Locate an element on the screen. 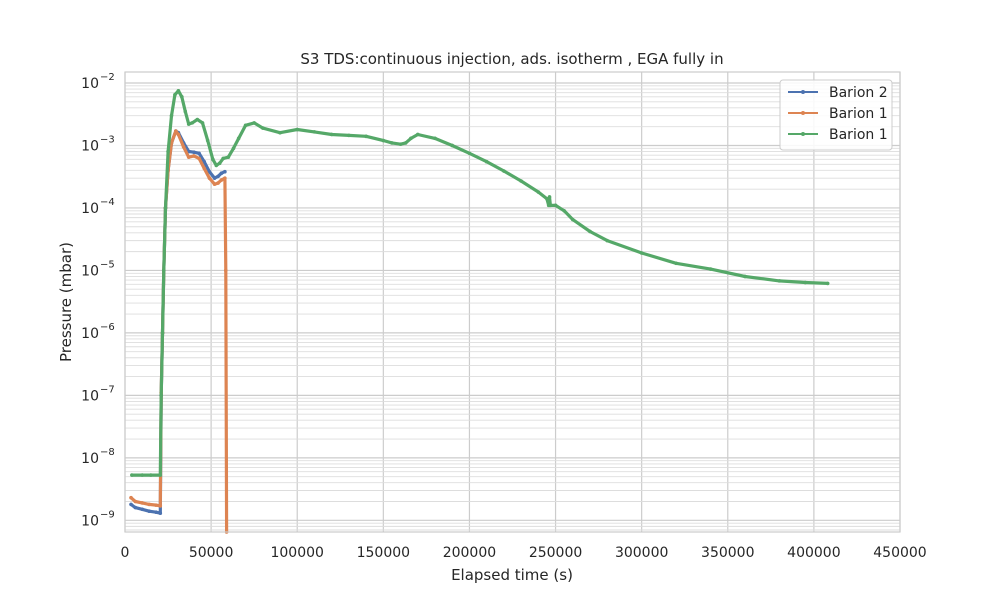  y-tick-exponent: −4 is located at coordinates (107, 202).